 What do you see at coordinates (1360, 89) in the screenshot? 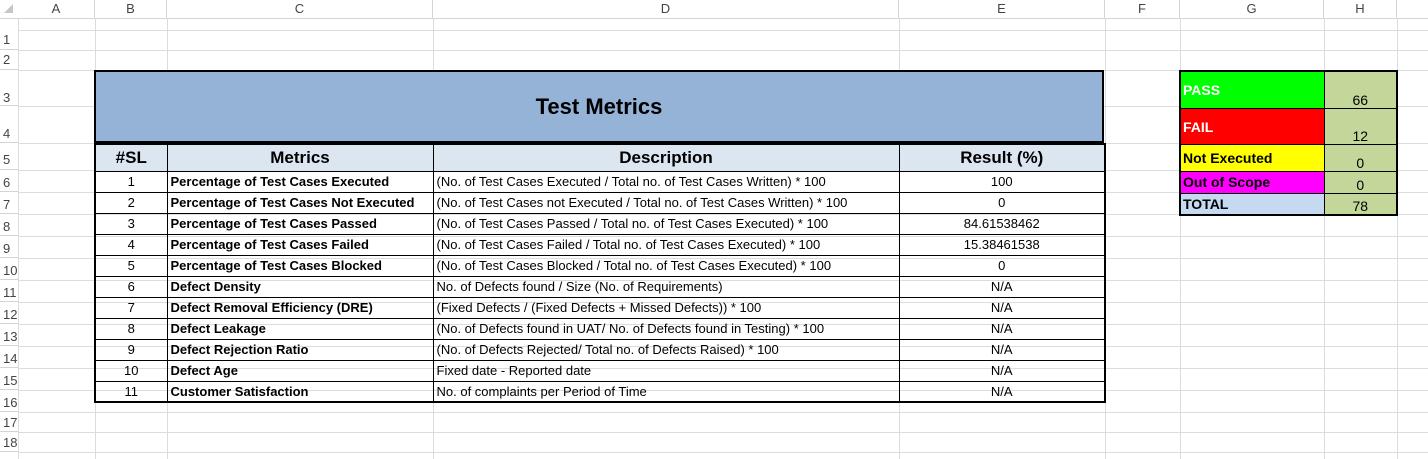
I see `summary-value: 66` at bounding box center [1360, 89].